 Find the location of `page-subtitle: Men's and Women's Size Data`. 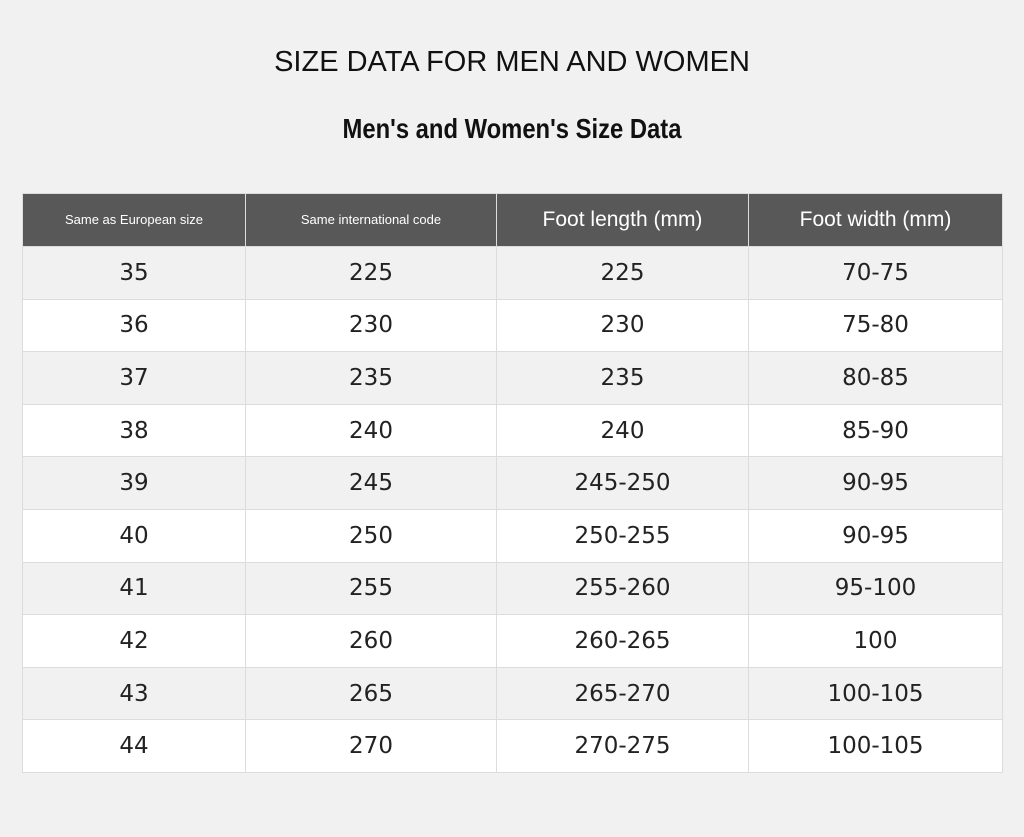

page-subtitle: Men's and Women's Size Data is located at coordinates (512, 128).